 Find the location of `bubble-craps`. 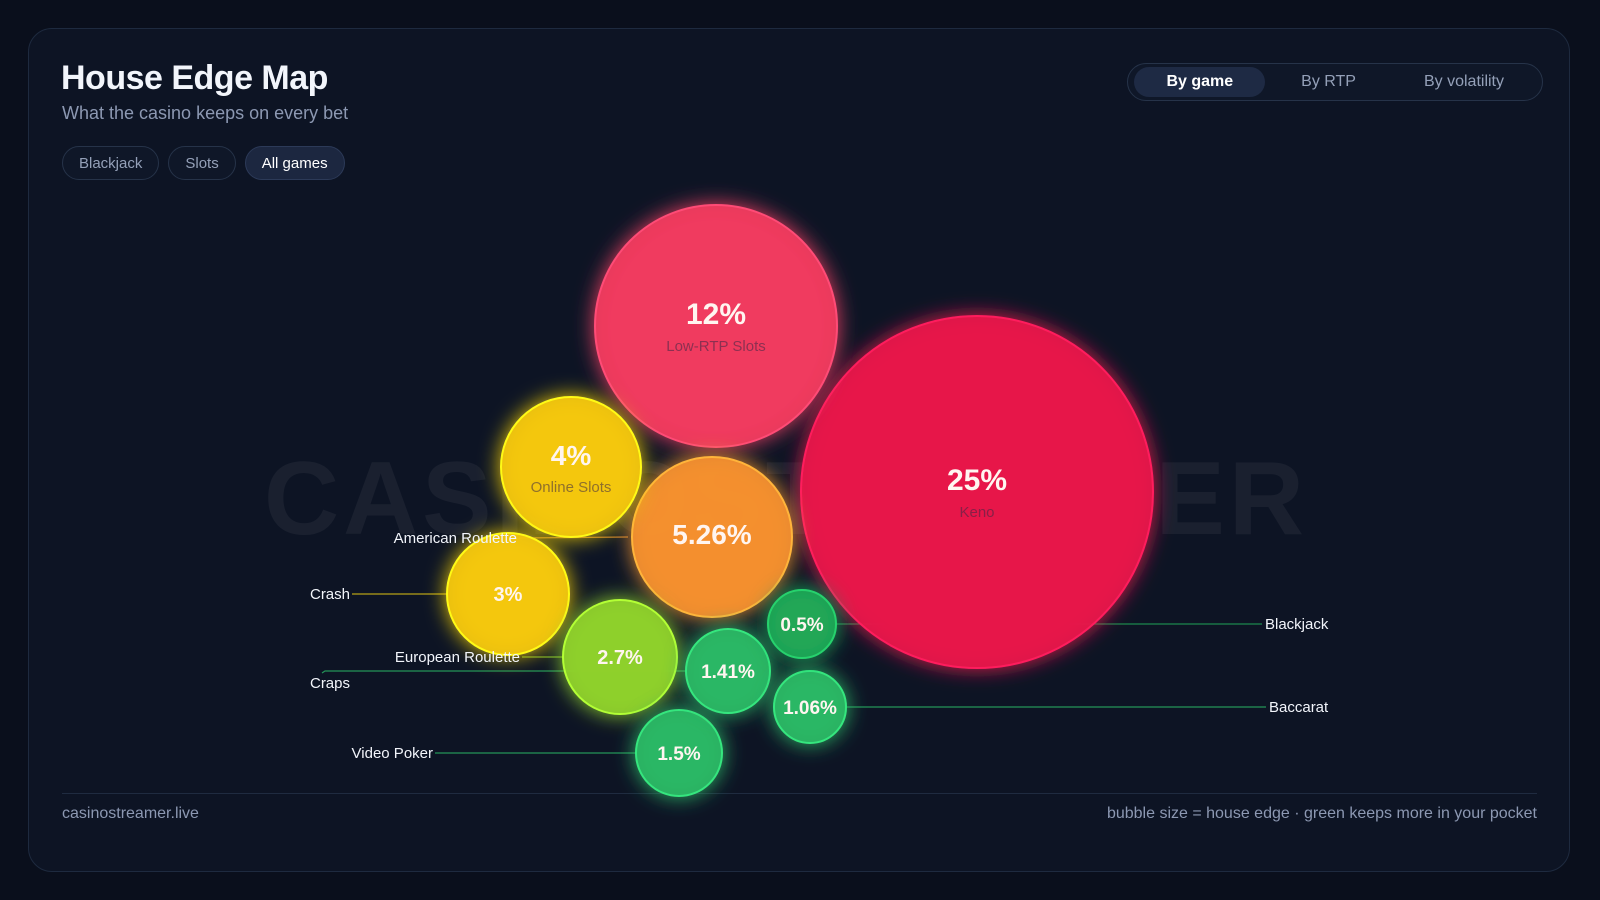

bubble-craps is located at coordinates (728, 671).